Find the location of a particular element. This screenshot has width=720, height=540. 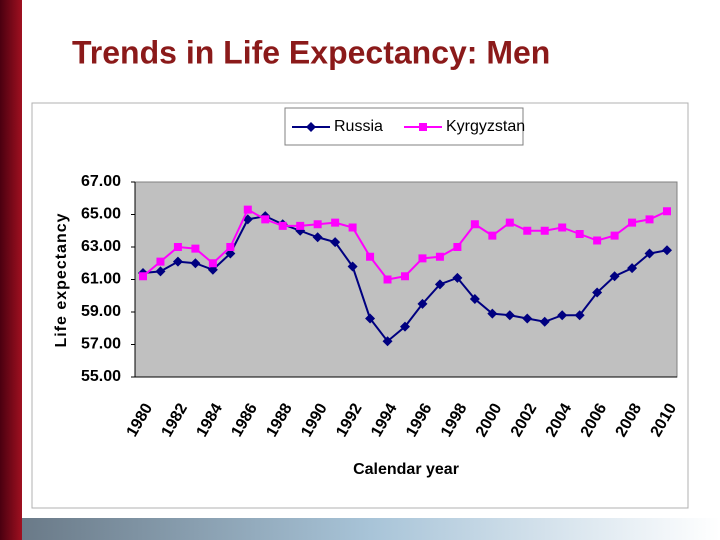

legend-label: Russia is located at coordinates (358, 126).